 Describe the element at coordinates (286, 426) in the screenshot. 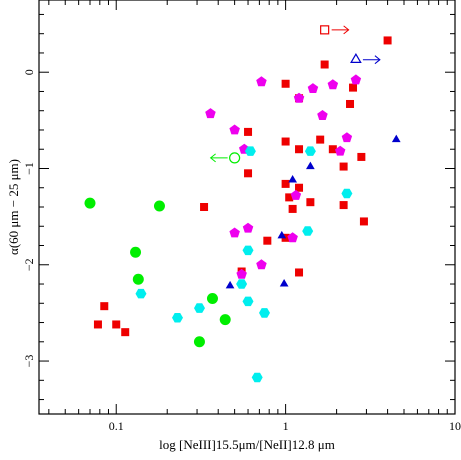

I see `x-tick-label: 1` at that location.